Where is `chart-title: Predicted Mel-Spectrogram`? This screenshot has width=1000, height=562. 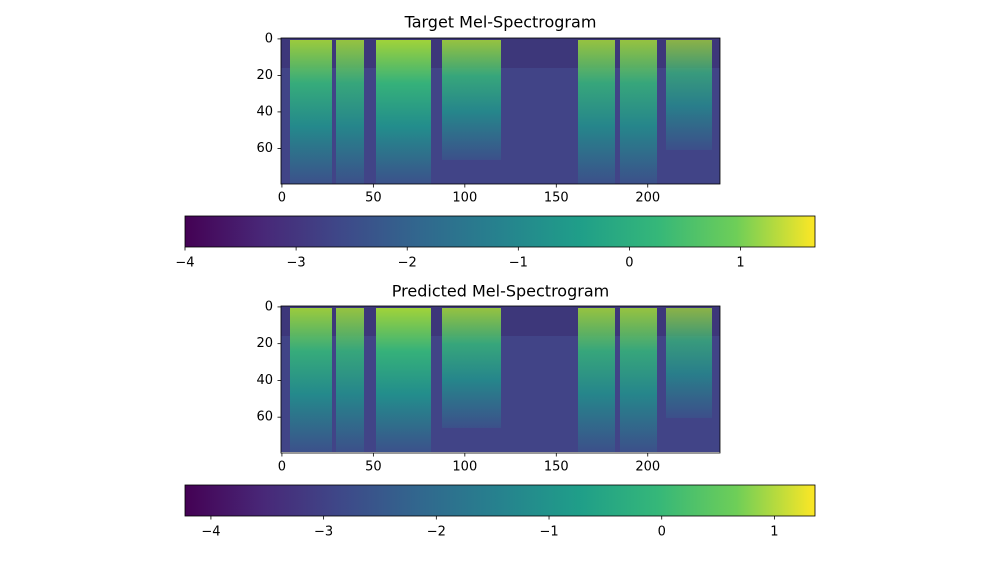
chart-title: Predicted Mel-Spectrogram is located at coordinates (500, 291).